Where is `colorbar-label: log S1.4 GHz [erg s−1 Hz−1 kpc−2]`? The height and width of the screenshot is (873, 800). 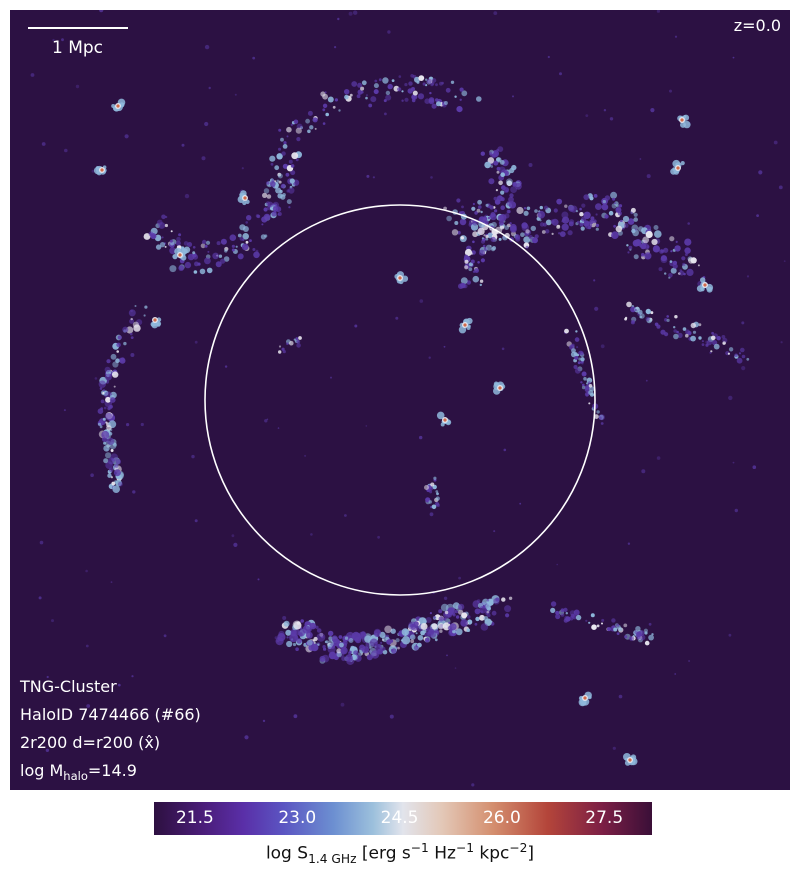 colorbar-label: log S1.4 GHz [erg s−1 Hz−1 kpc−2] is located at coordinates (400, 854).